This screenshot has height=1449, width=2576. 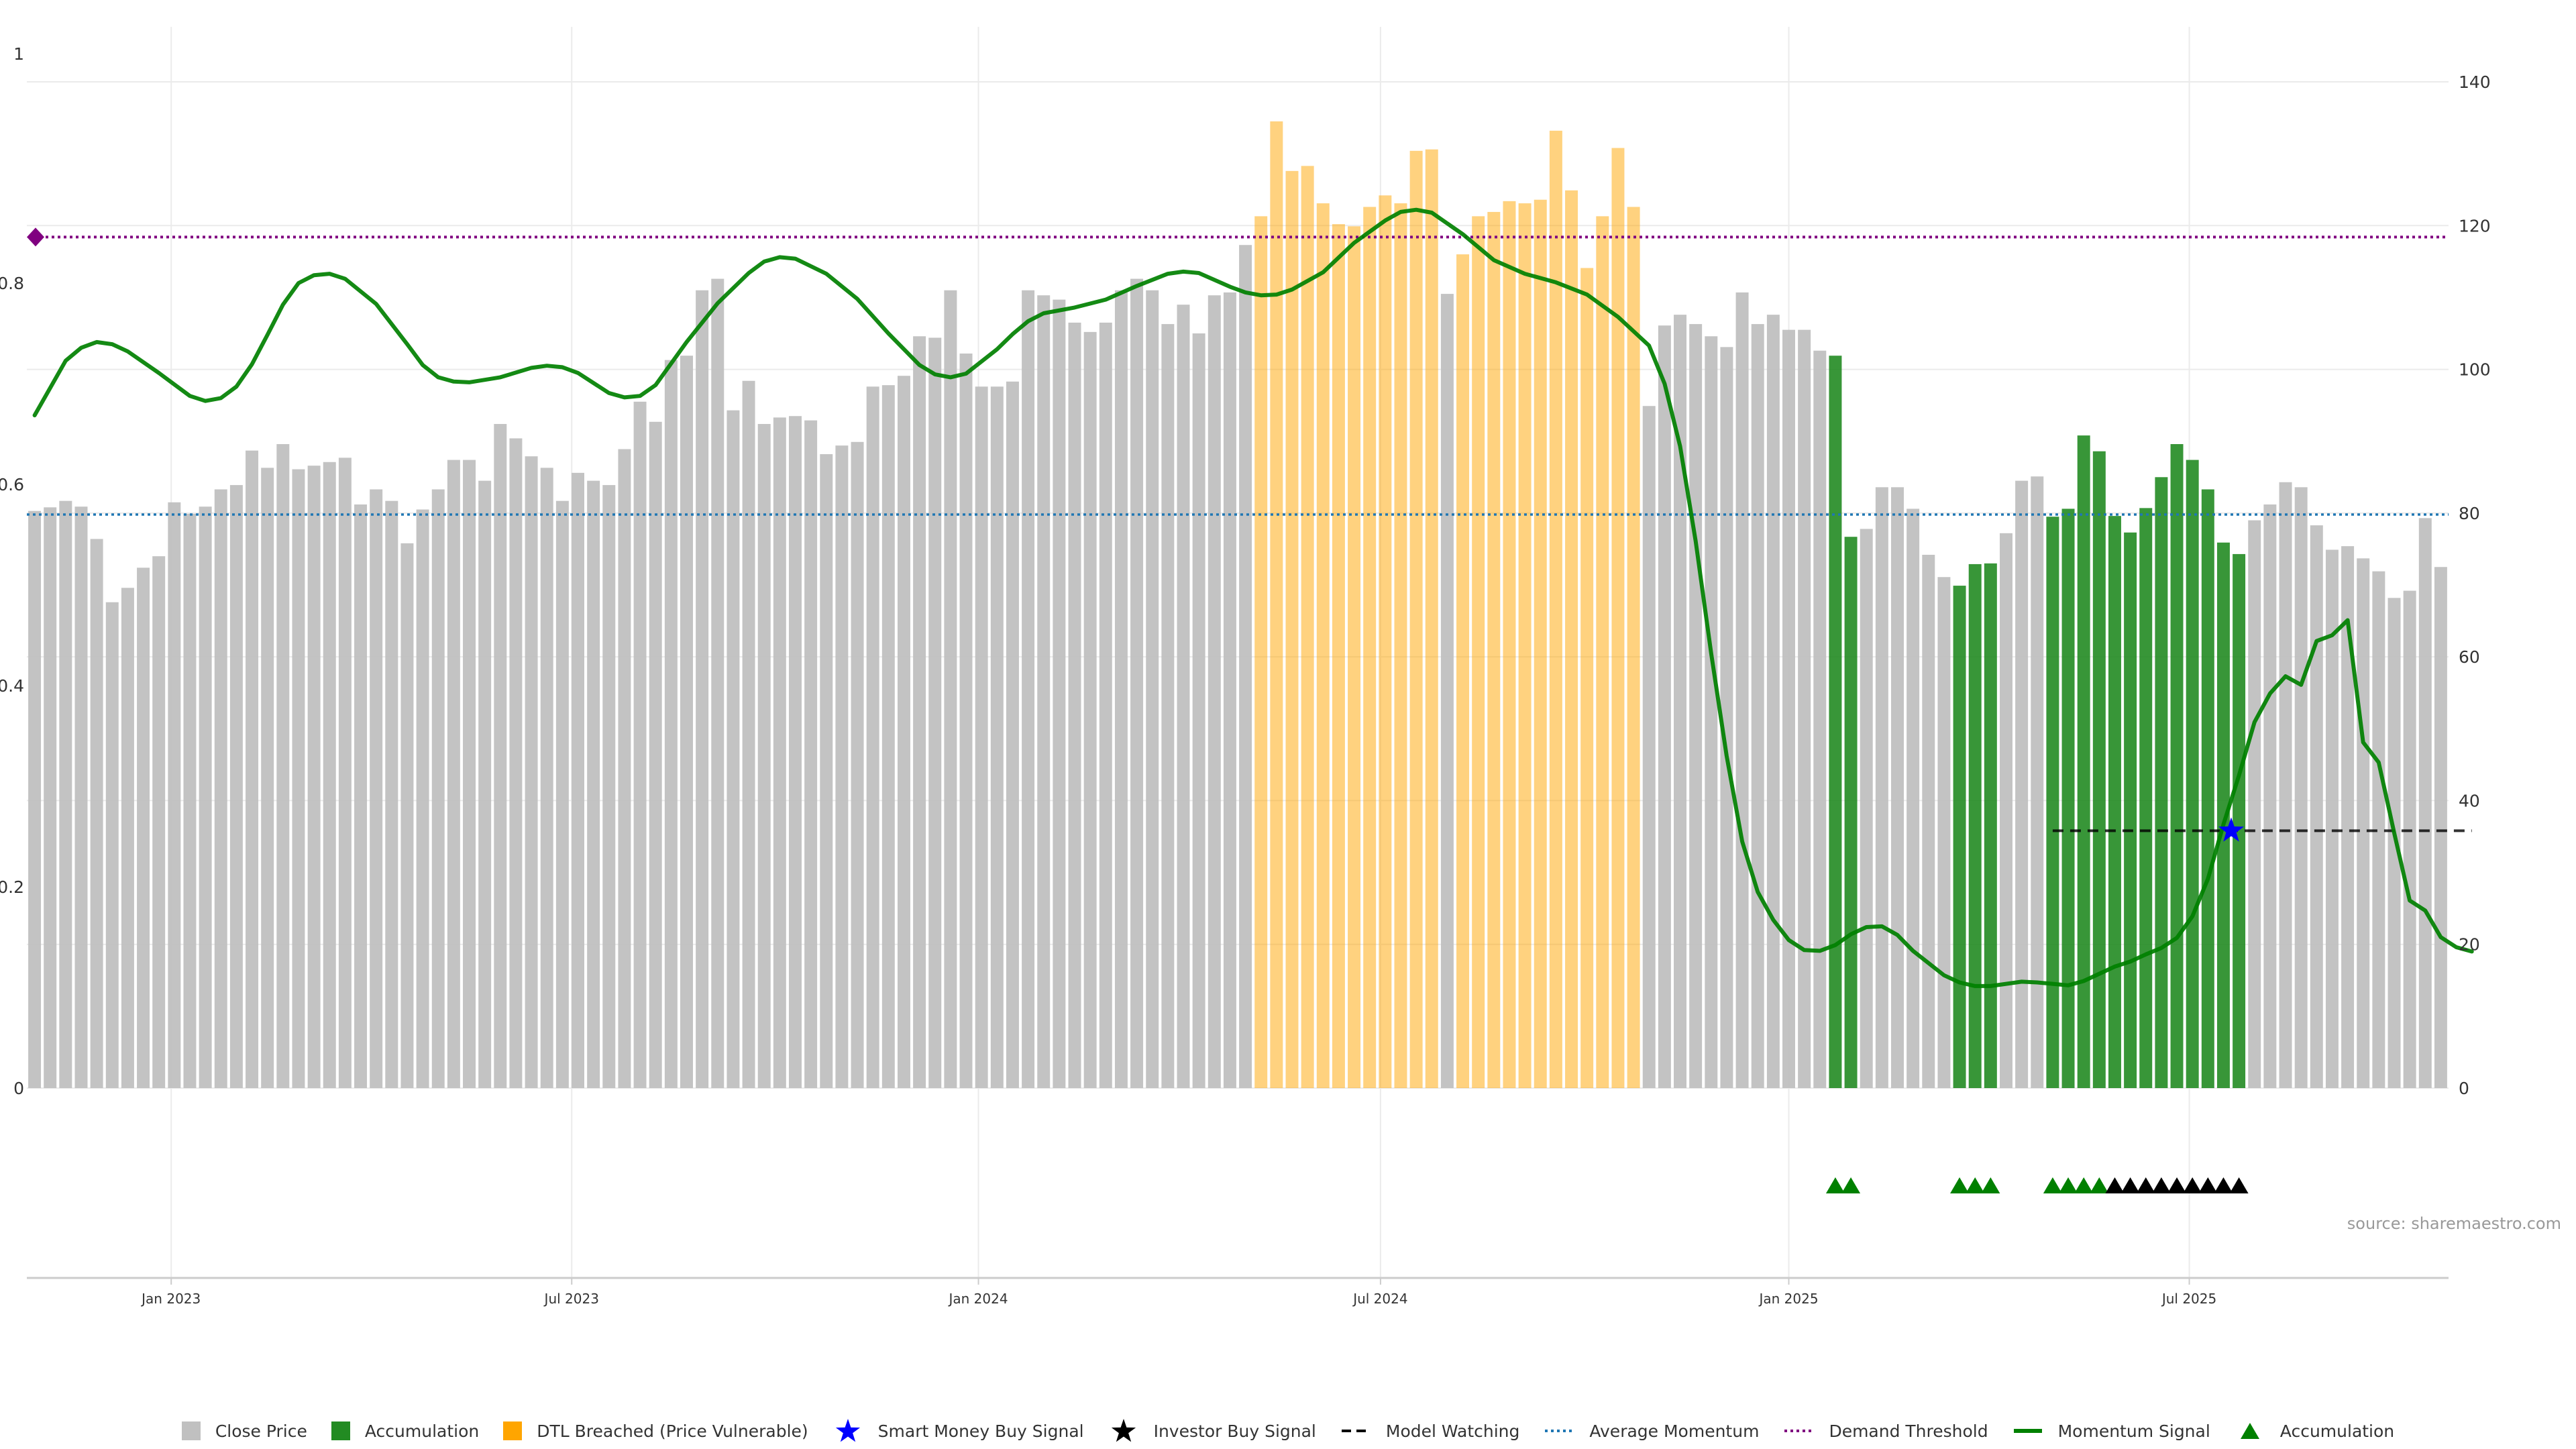 What do you see at coordinates (18, 1088) in the screenshot?
I see `left-tick-label: 0` at bounding box center [18, 1088].